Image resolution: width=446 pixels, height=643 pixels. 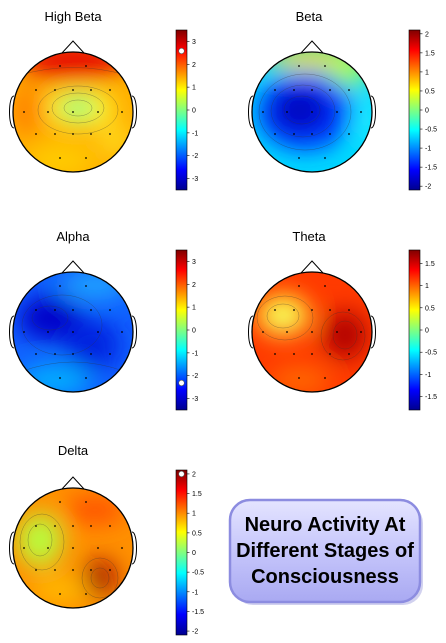 I want to click on topomap-alpha: Alpha, so click(x=103, y=320).